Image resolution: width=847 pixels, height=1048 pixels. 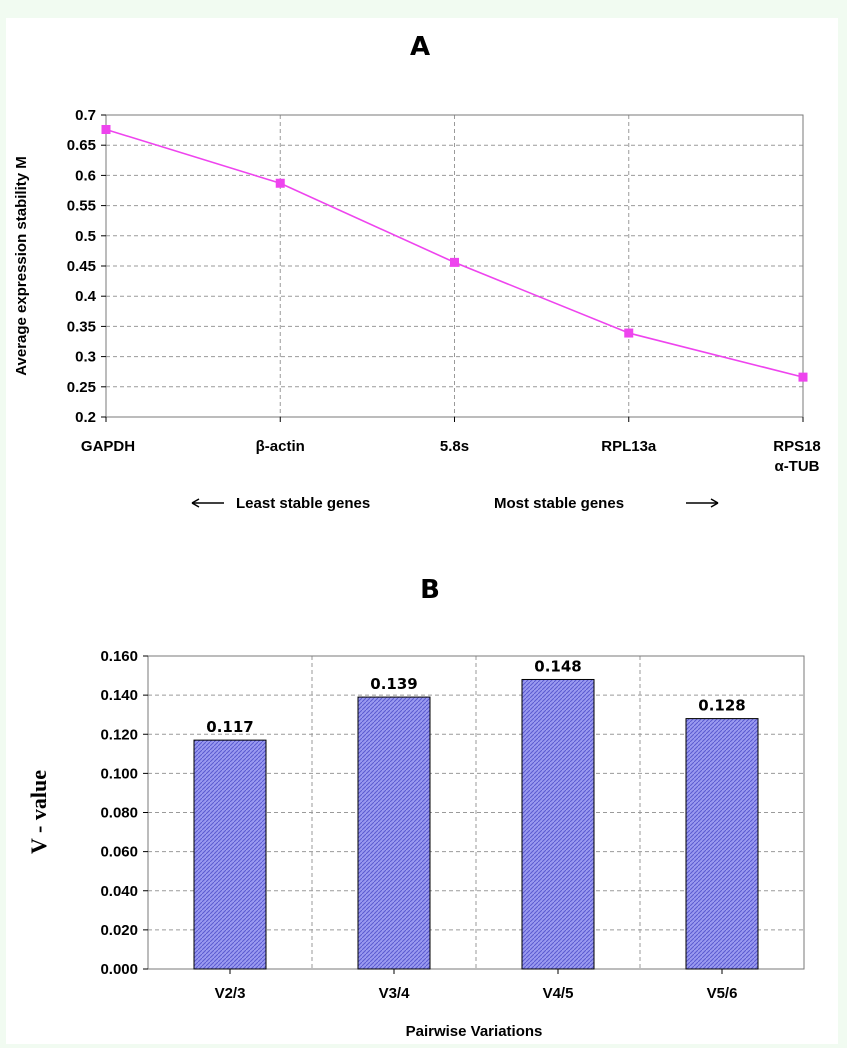 I want to click on chart-a-x-tick-extra: α-TUB, so click(x=796, y=466).